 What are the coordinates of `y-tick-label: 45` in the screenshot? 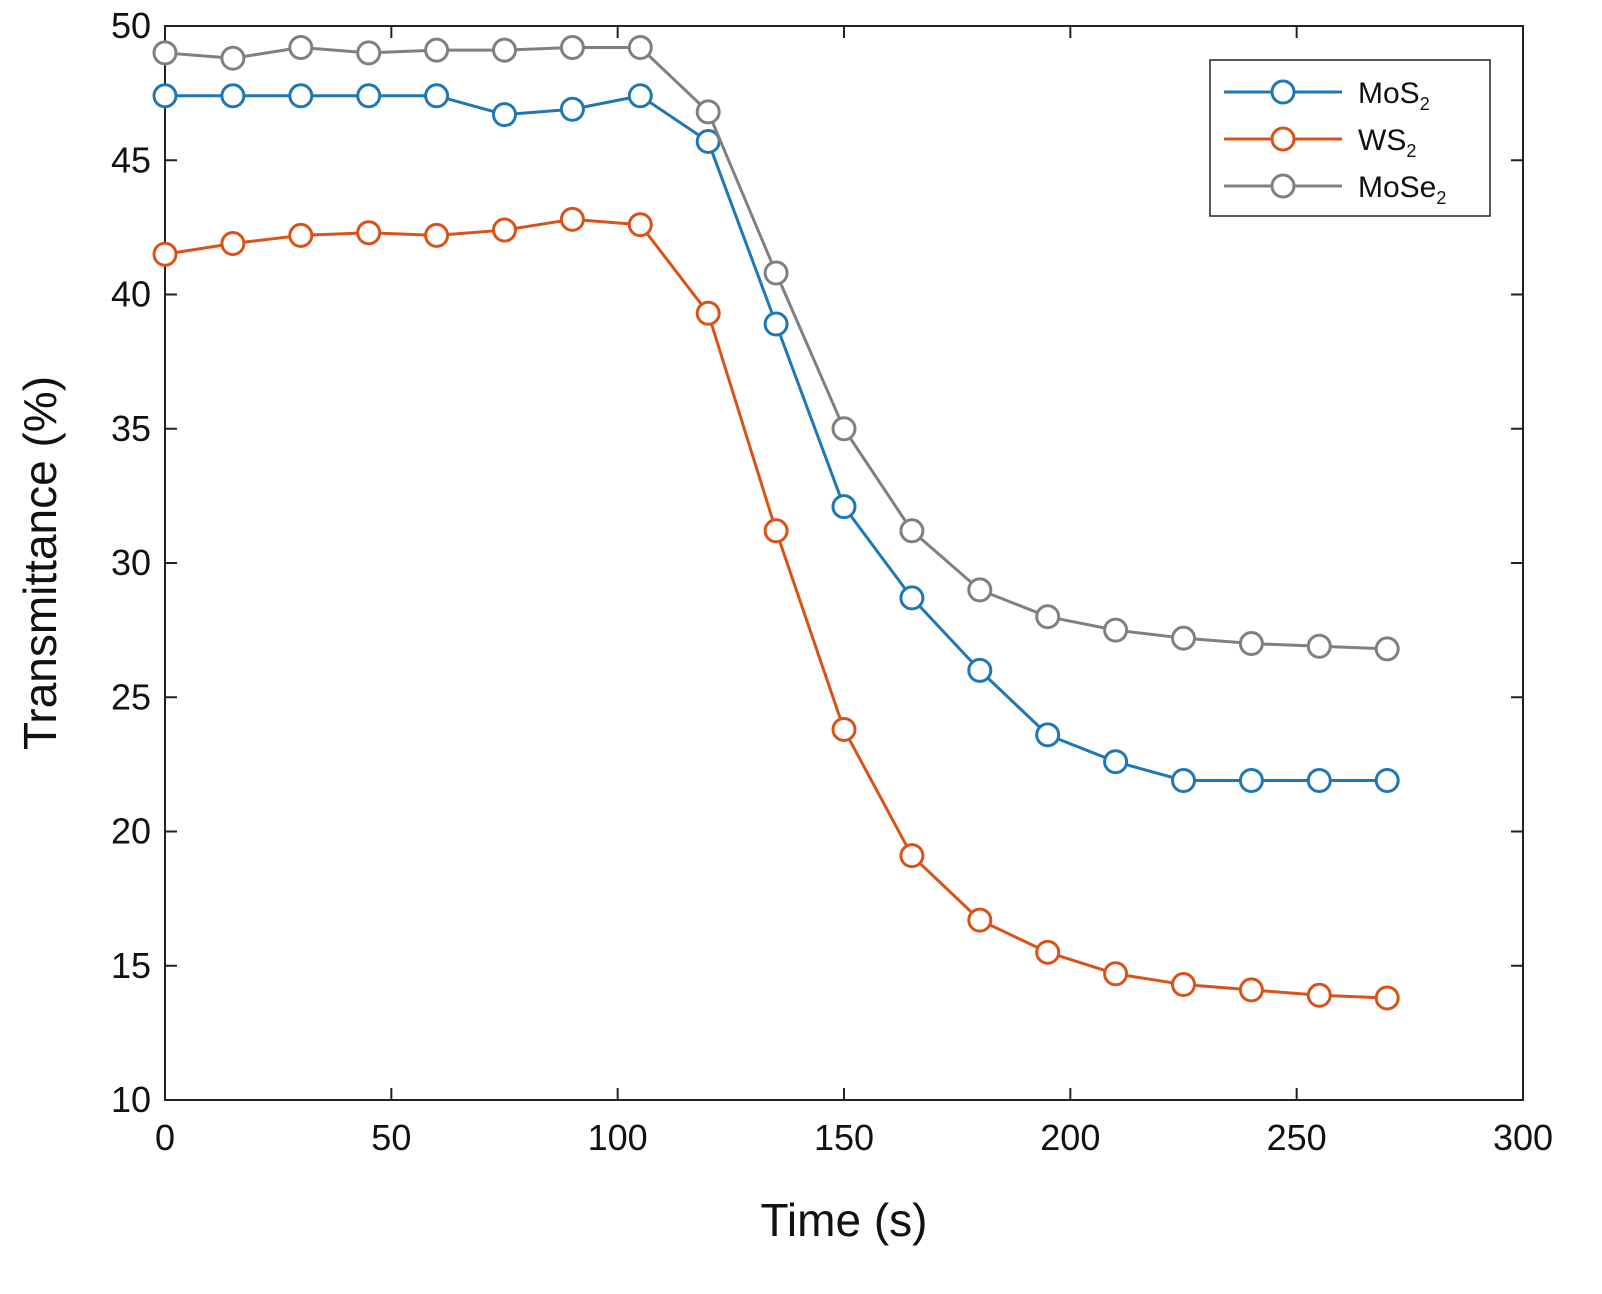 It's located at (131, 159).